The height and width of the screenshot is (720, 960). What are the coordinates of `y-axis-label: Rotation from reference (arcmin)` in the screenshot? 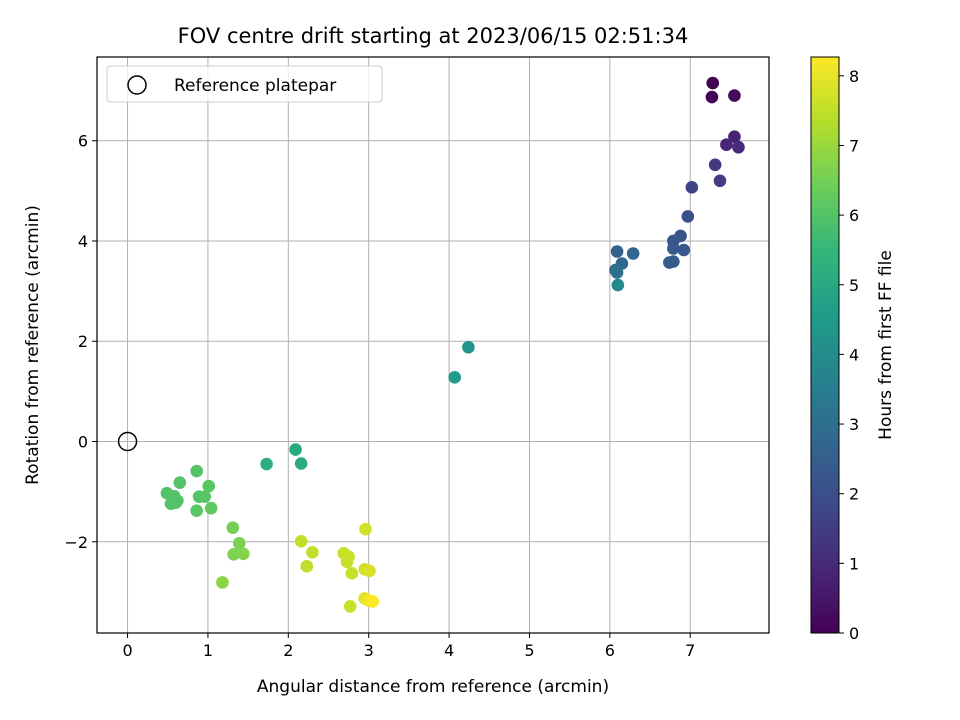 It's located at (33, 345).